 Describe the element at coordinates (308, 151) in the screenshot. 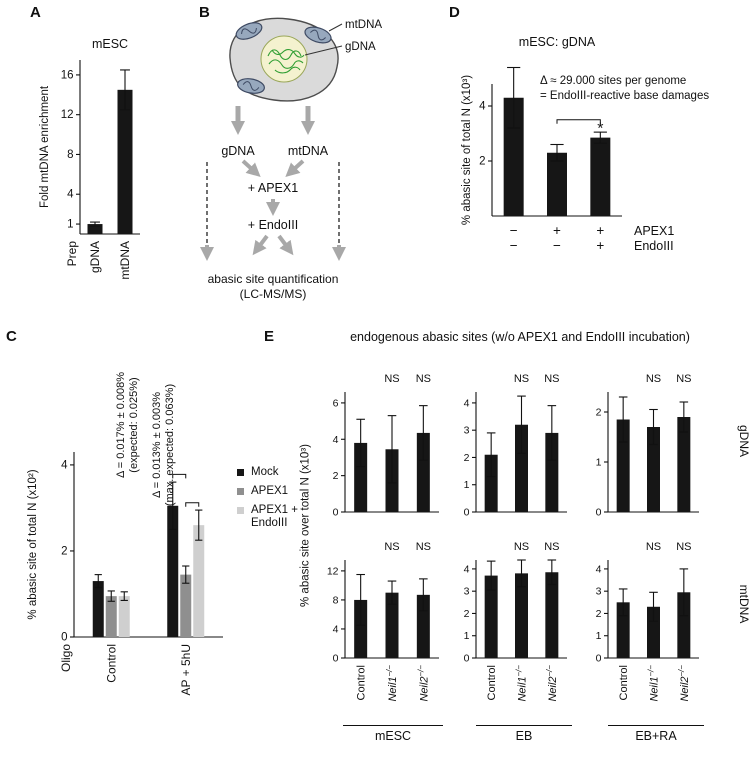

I see `branch-mtdna-label: mtDNA` at that location.